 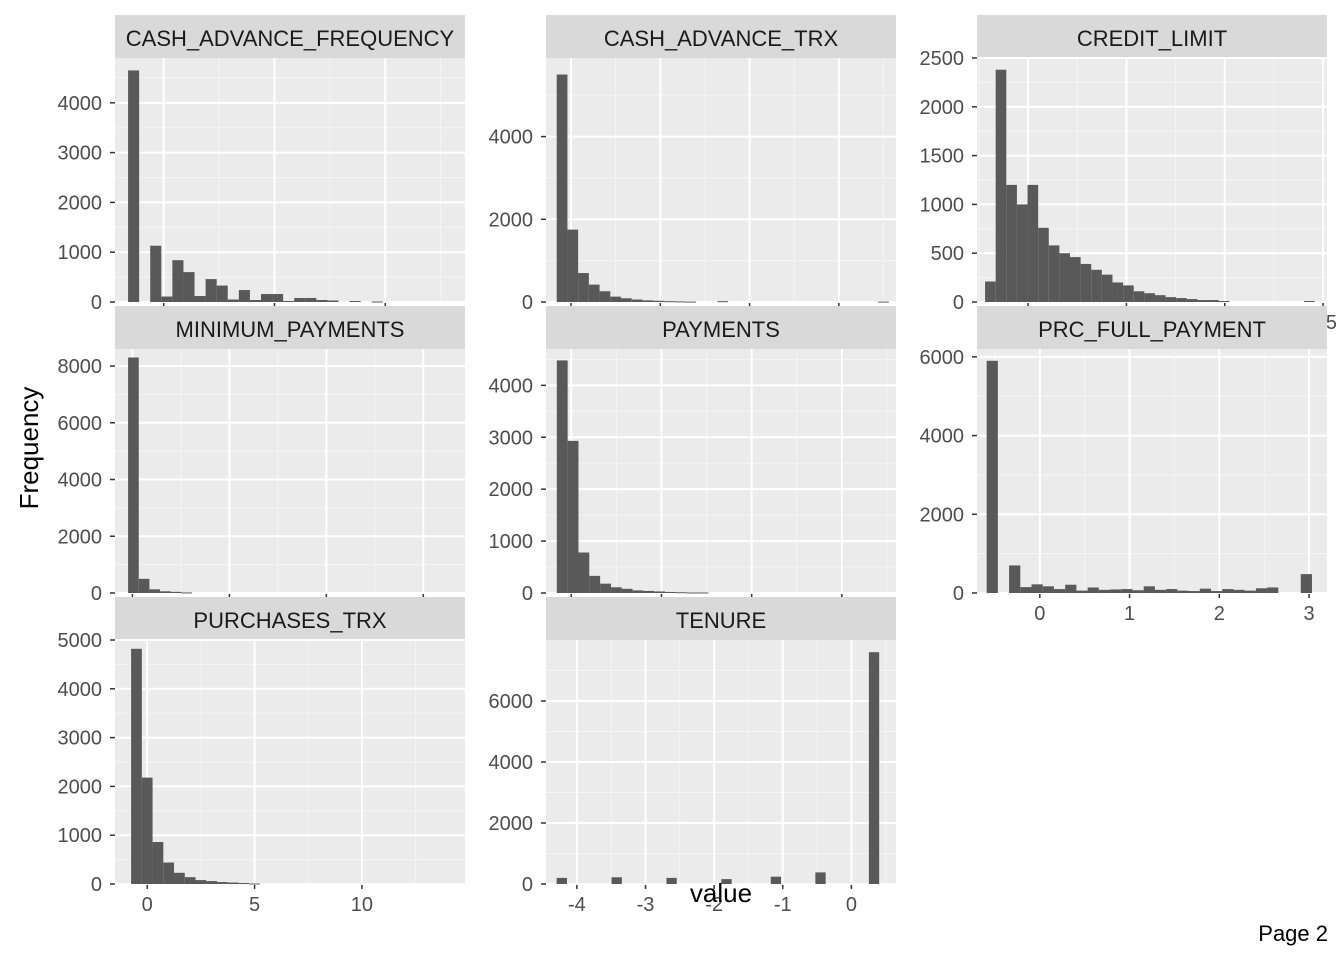 What do you see at coordinates (290, 471) in the screenshot?
I see `plot-background` at bounding box center [290, 471].